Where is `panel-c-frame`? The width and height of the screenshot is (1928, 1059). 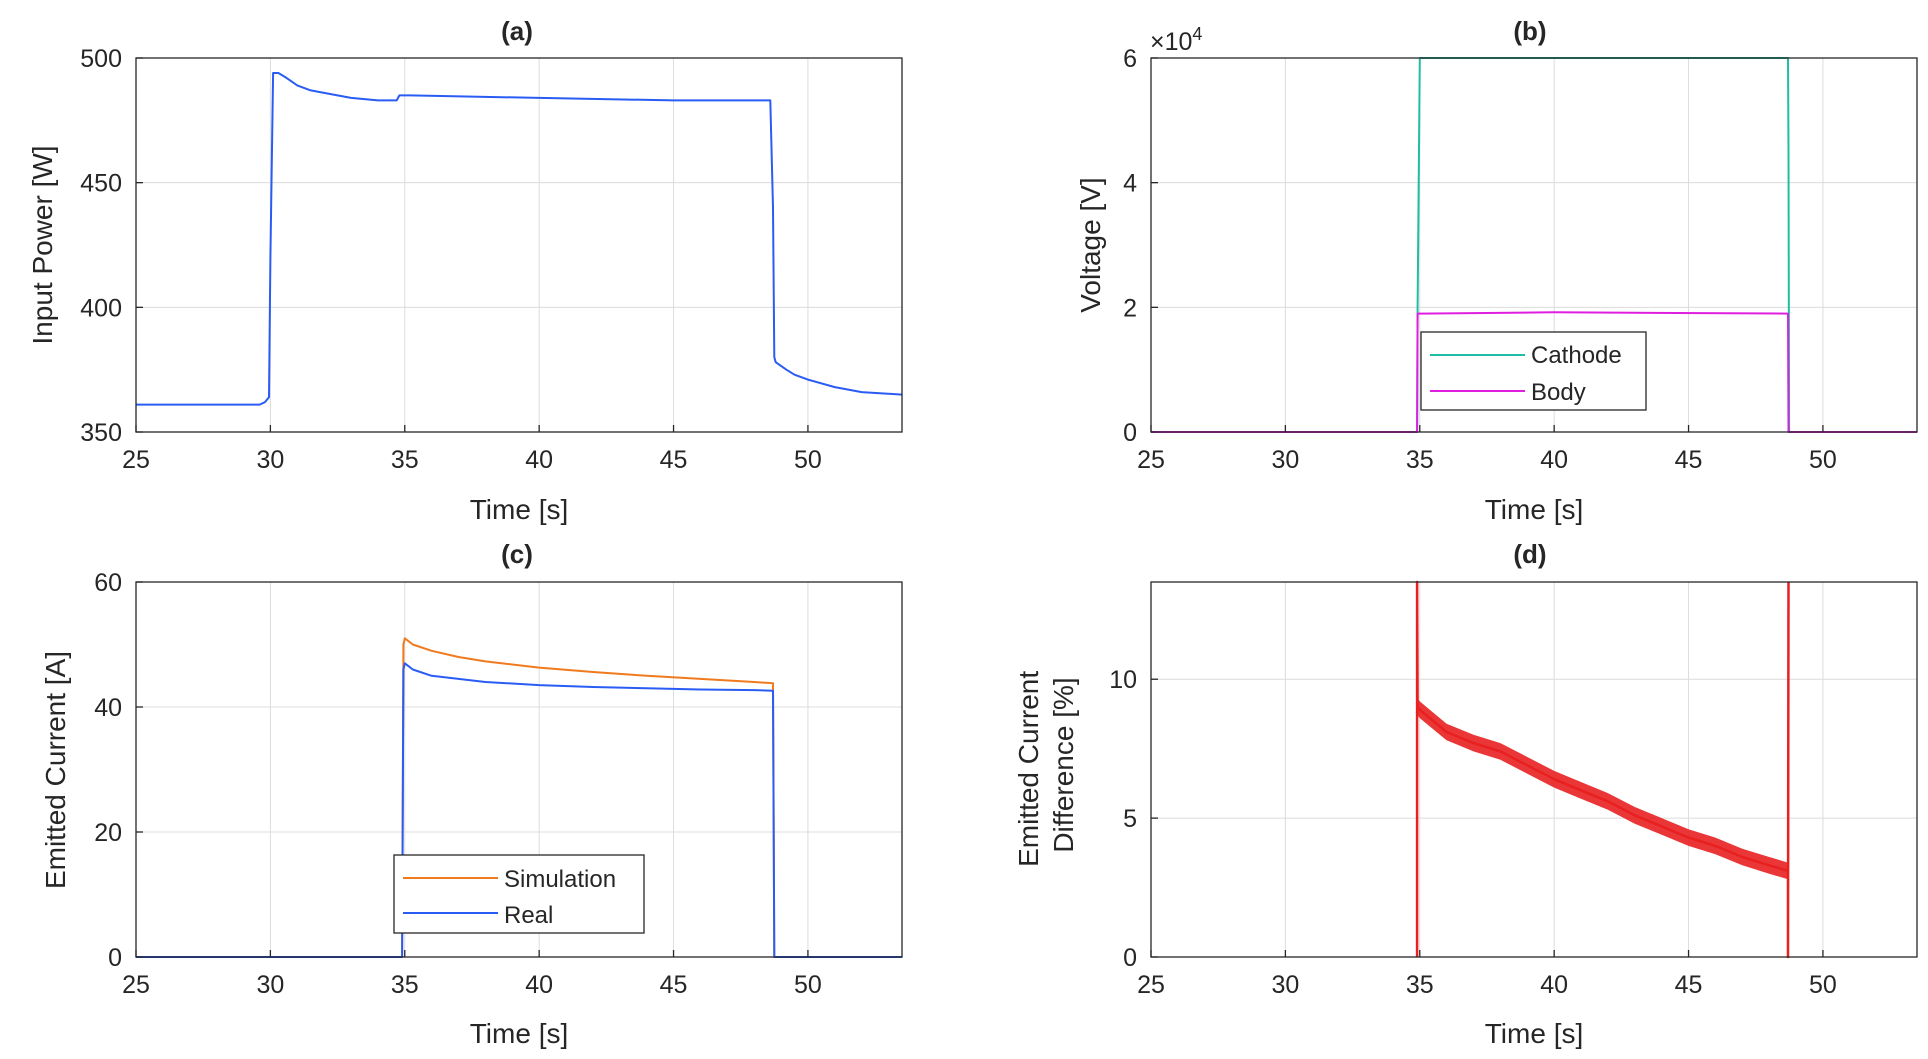 panel-c-frame is located at coordinates (519, 769).